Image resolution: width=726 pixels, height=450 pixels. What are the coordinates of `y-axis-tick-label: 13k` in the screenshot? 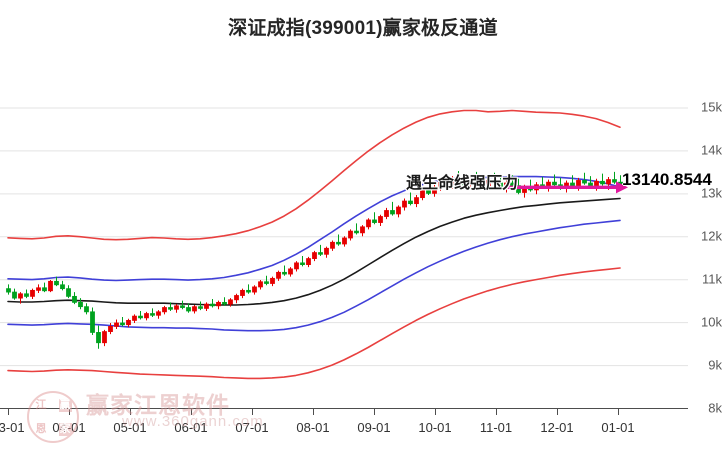 It's located at (711, 193).